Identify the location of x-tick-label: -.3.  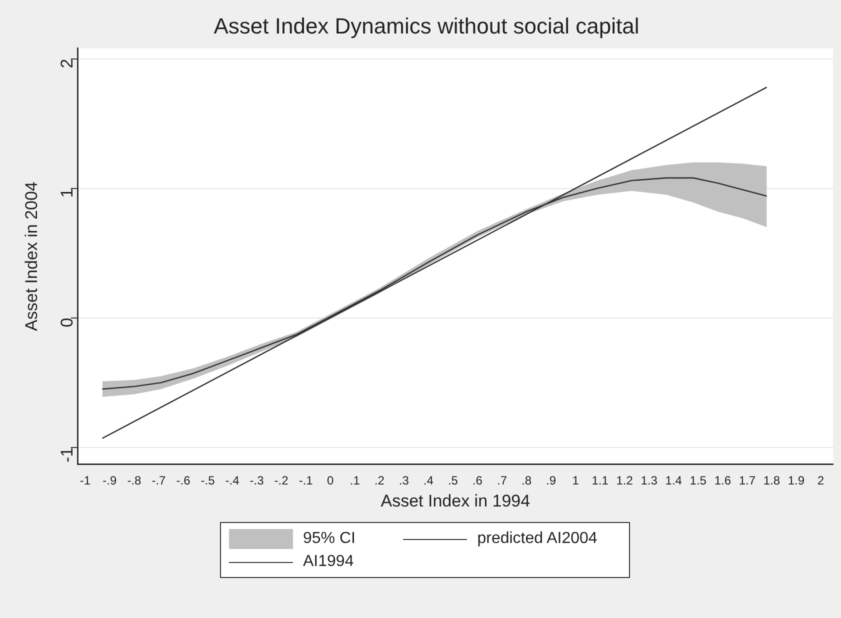
(257, 481).